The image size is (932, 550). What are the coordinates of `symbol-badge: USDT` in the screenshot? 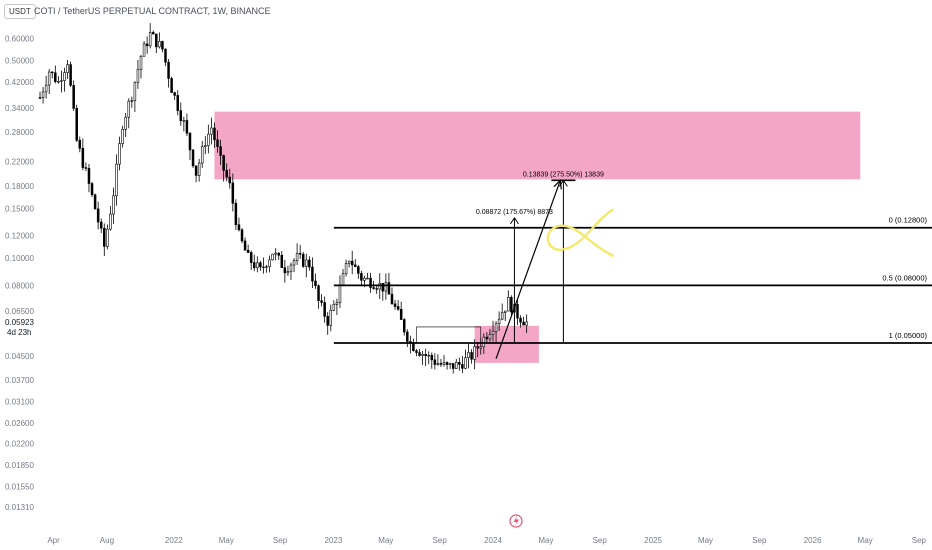 It's located at (20, 11).